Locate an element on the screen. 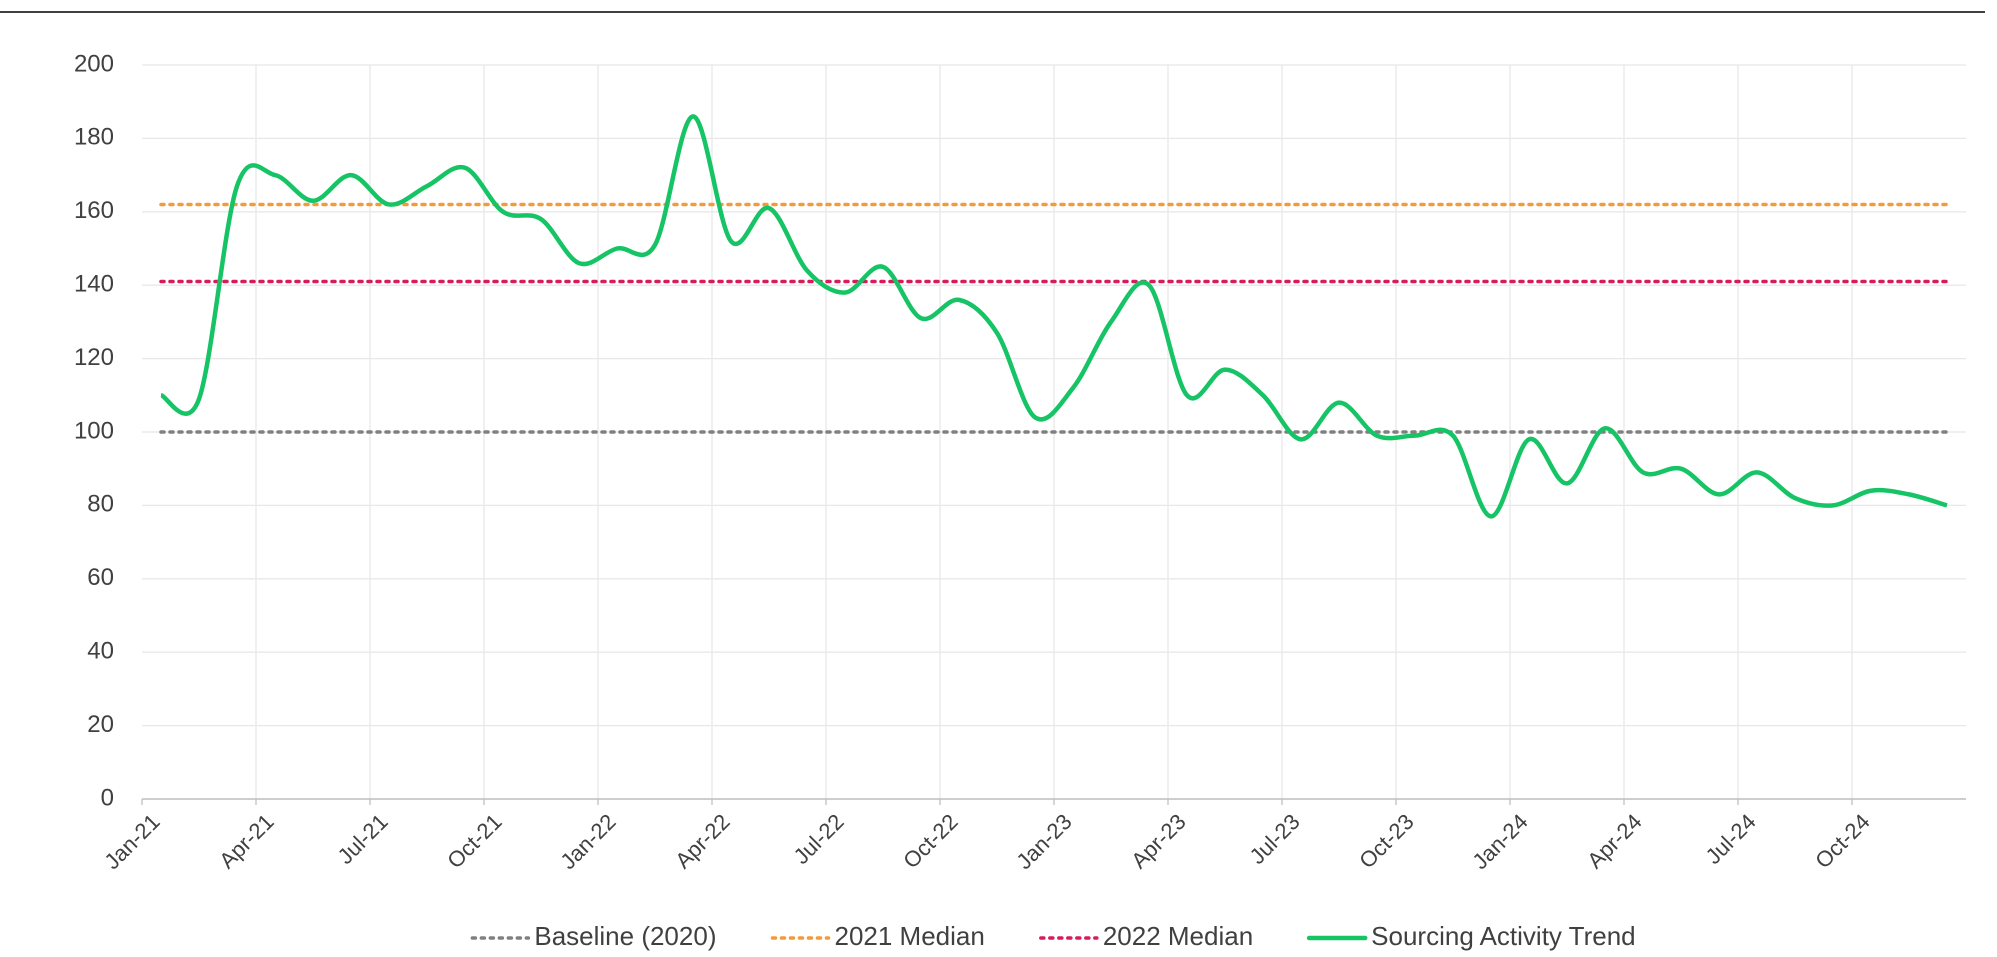 This screenshot has height=957, width=1997. x-tick-label: Oct-24 is located at coordinates (1842, 841).